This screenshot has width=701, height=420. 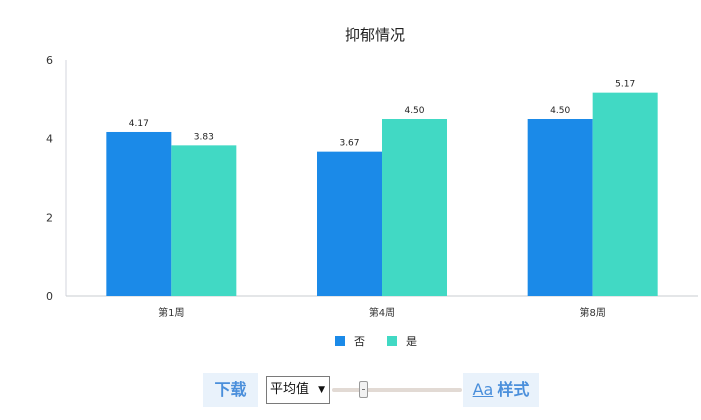 I want to click on legend: 否是, so click(x=376, y=341).